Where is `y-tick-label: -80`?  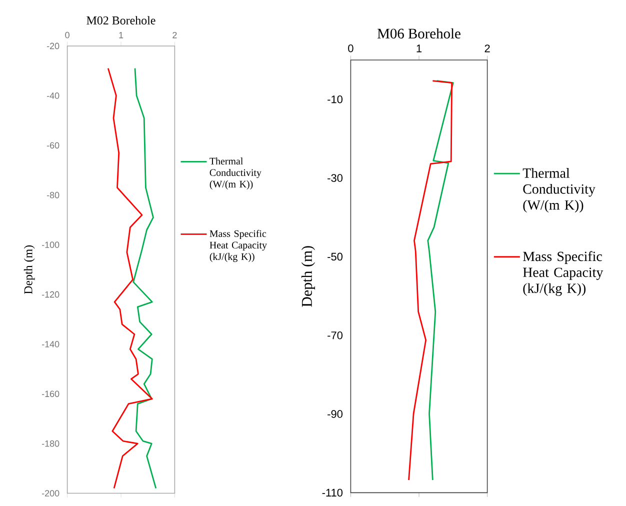 y-tick-label: -80 is located at coordinates (53, 195).